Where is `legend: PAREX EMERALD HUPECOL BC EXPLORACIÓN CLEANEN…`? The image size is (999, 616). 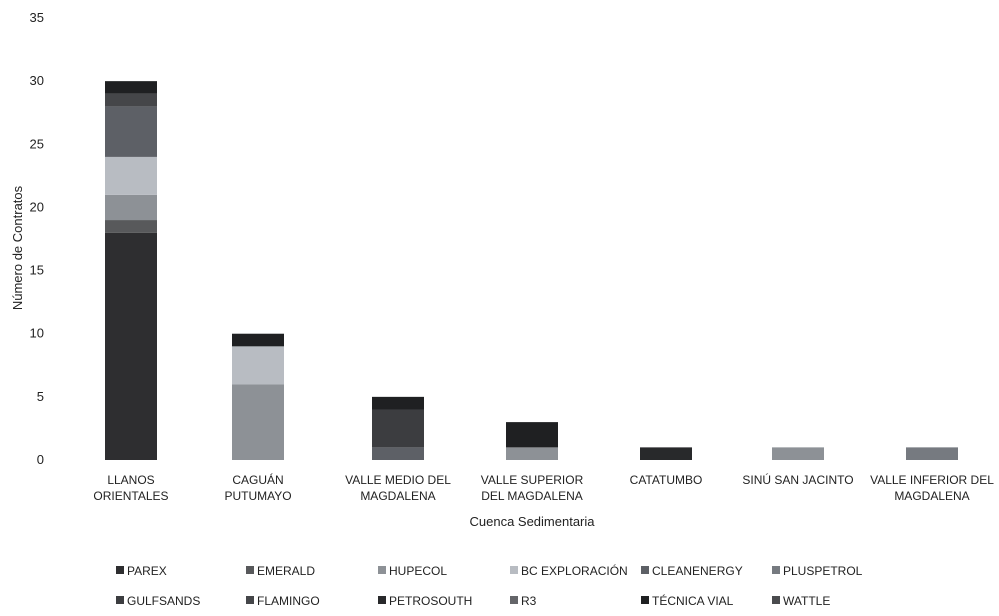 legend: PAREX EMERALD HUPECOL BC EXPLORACIÓN CLEANEN… is located at coordinates (489, 585).